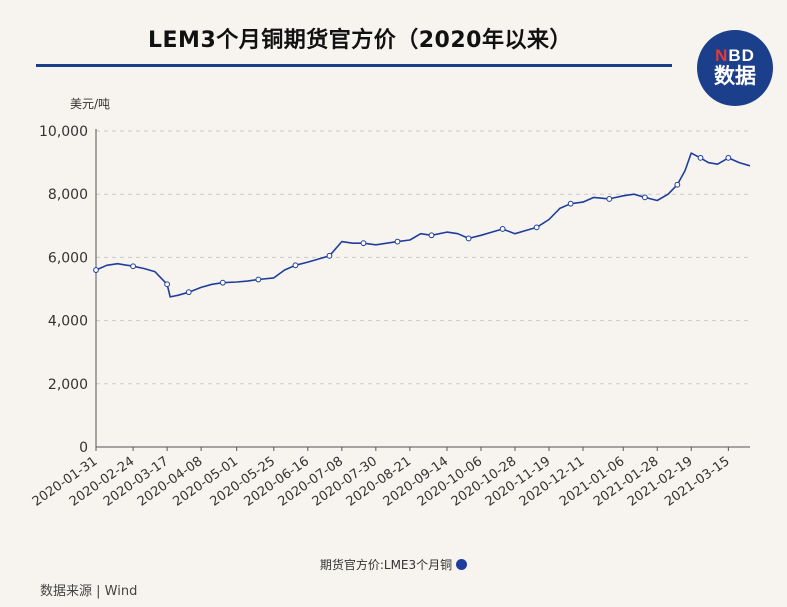  I want to click on y-tick-label: 2,000, so click(68, 385).